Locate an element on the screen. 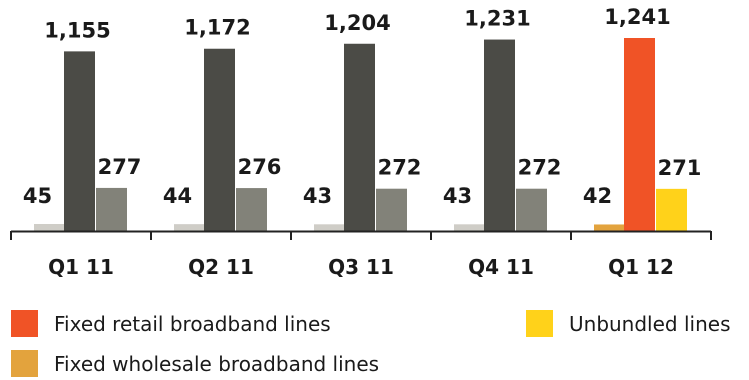 The height and width of the screenshot is (380, 749). category-label-1: Q1 11 is located at coordinates (81, 267).